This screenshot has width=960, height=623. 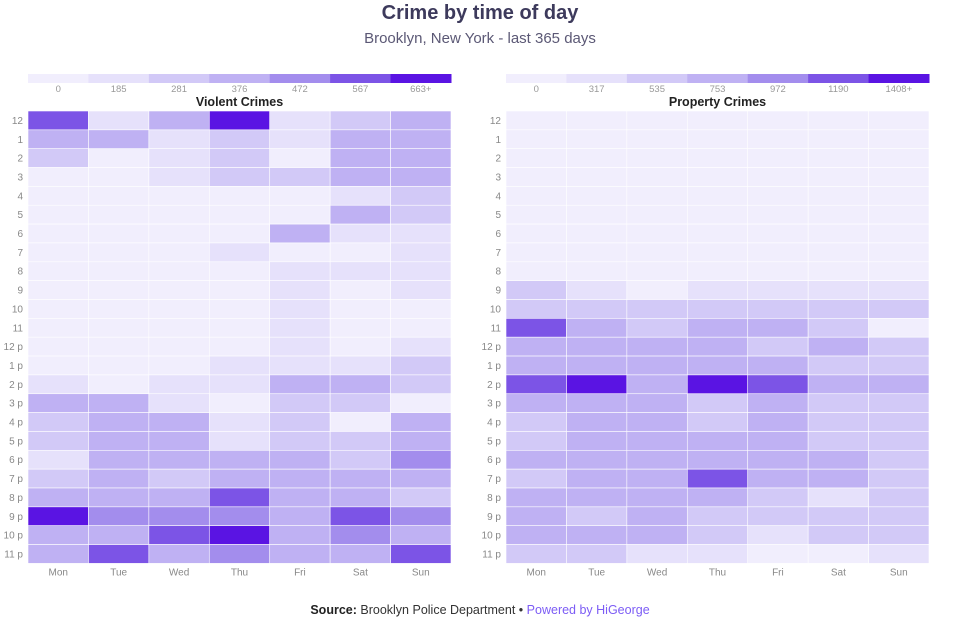 What do you see at coordinates (480, 13) in the screenshot?
I see `page-title: Crime by time of day` at bounding box center [480, 13].